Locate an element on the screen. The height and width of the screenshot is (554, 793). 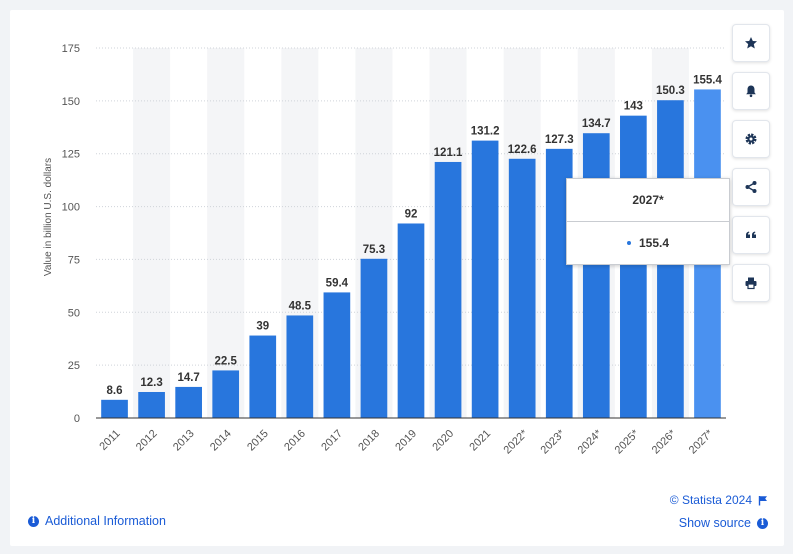
x-tick-label: 2013 is located at coordinates (184, 441).